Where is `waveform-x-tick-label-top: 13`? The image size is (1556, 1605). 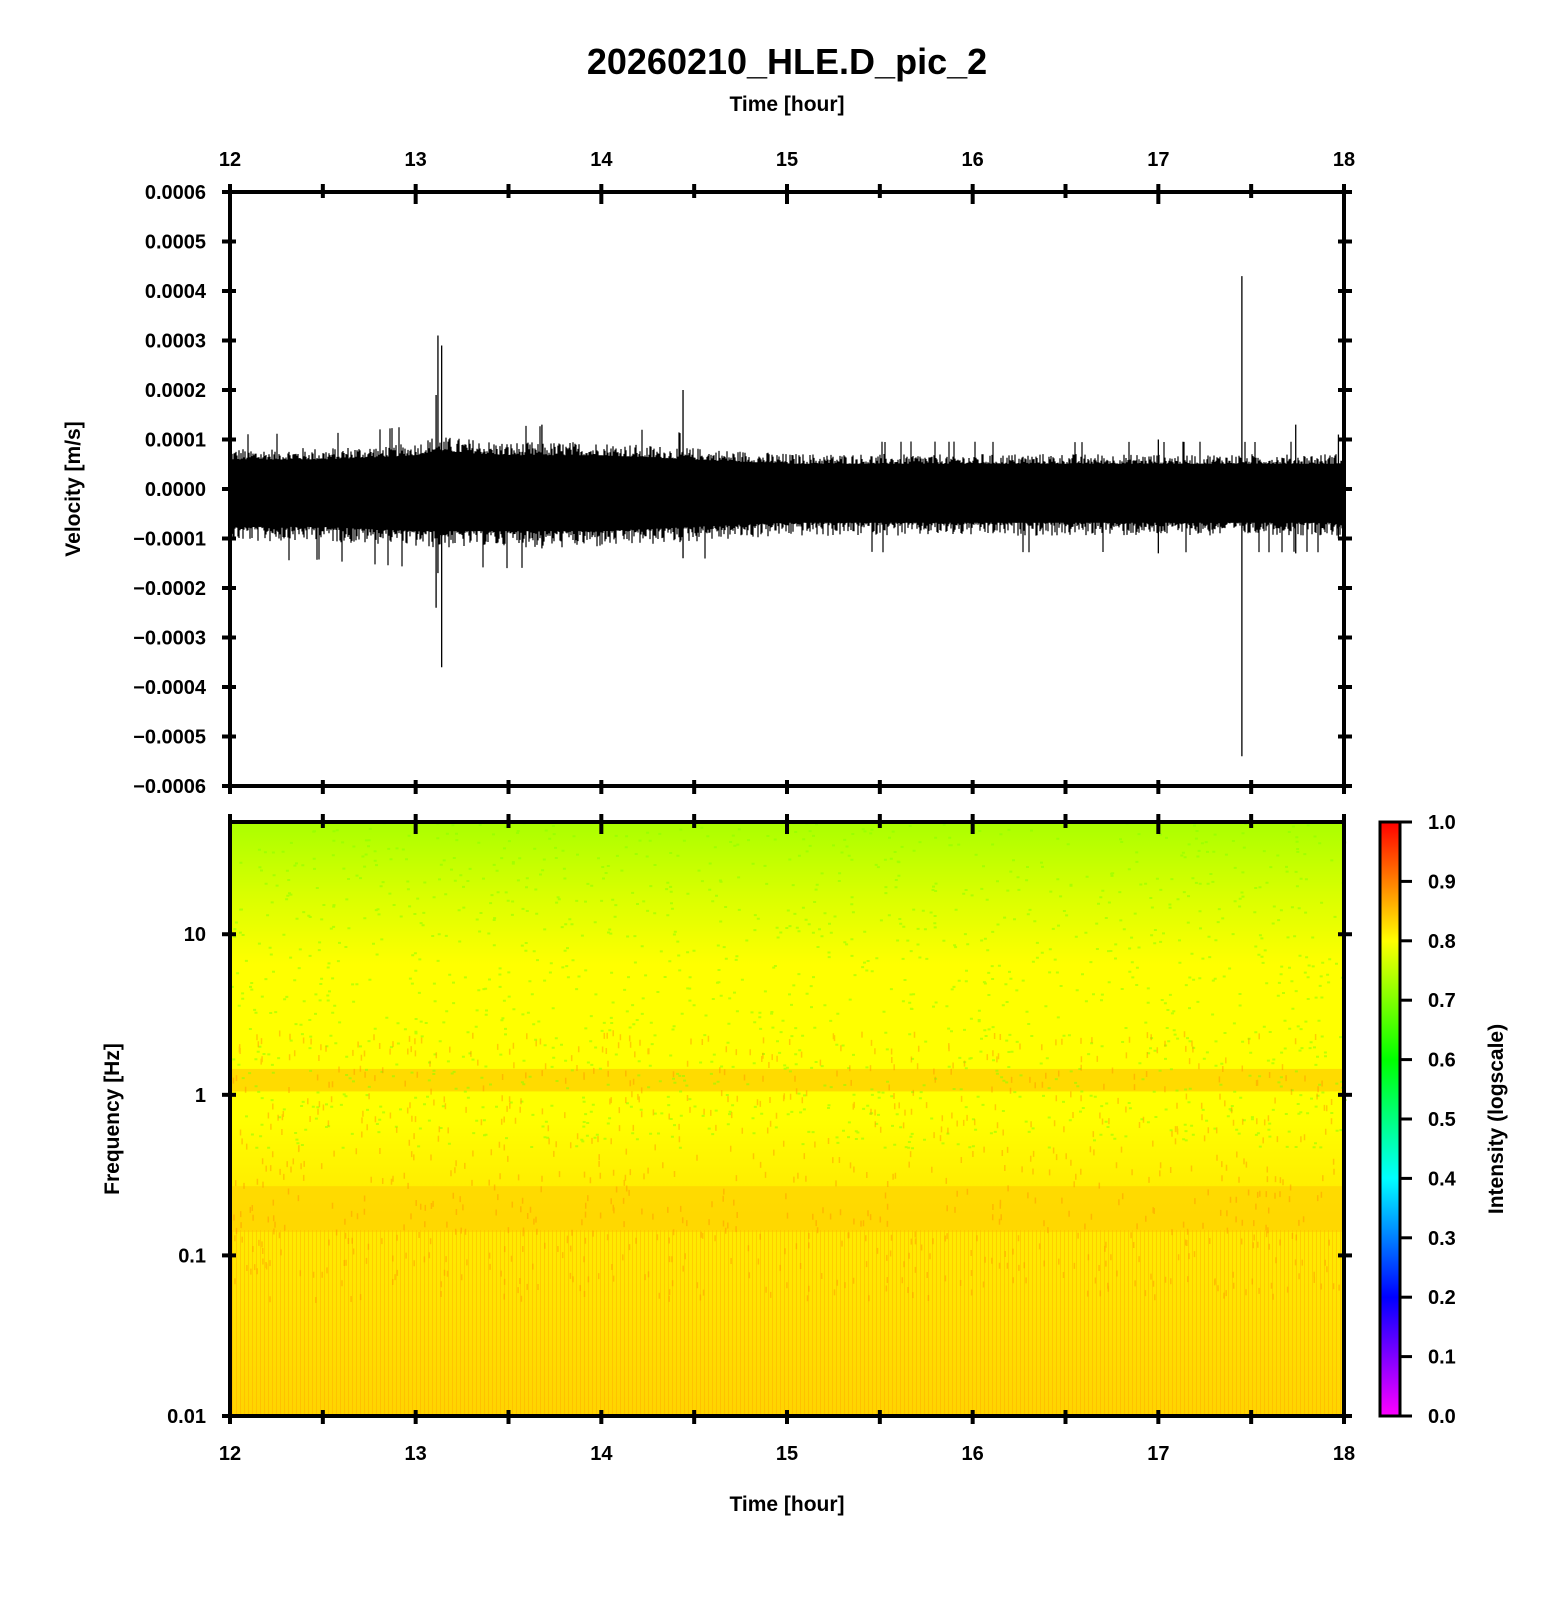
waveform-x-tick-label-top: 13 is located at coordinates (416, 160).